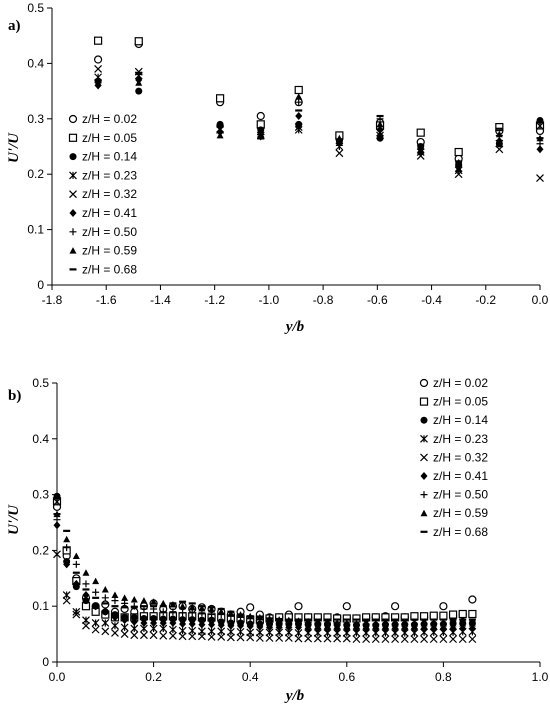  Describe the element at coordinates (323, 300) in the screenshot. I see `panel-a-x-tick-label: -0.8` at that location.